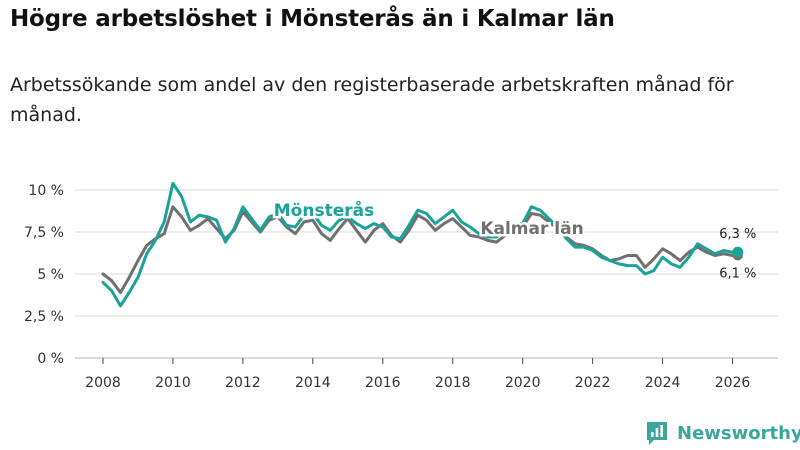  I want to click on x-tick-label: 2022, so click(593, 383).